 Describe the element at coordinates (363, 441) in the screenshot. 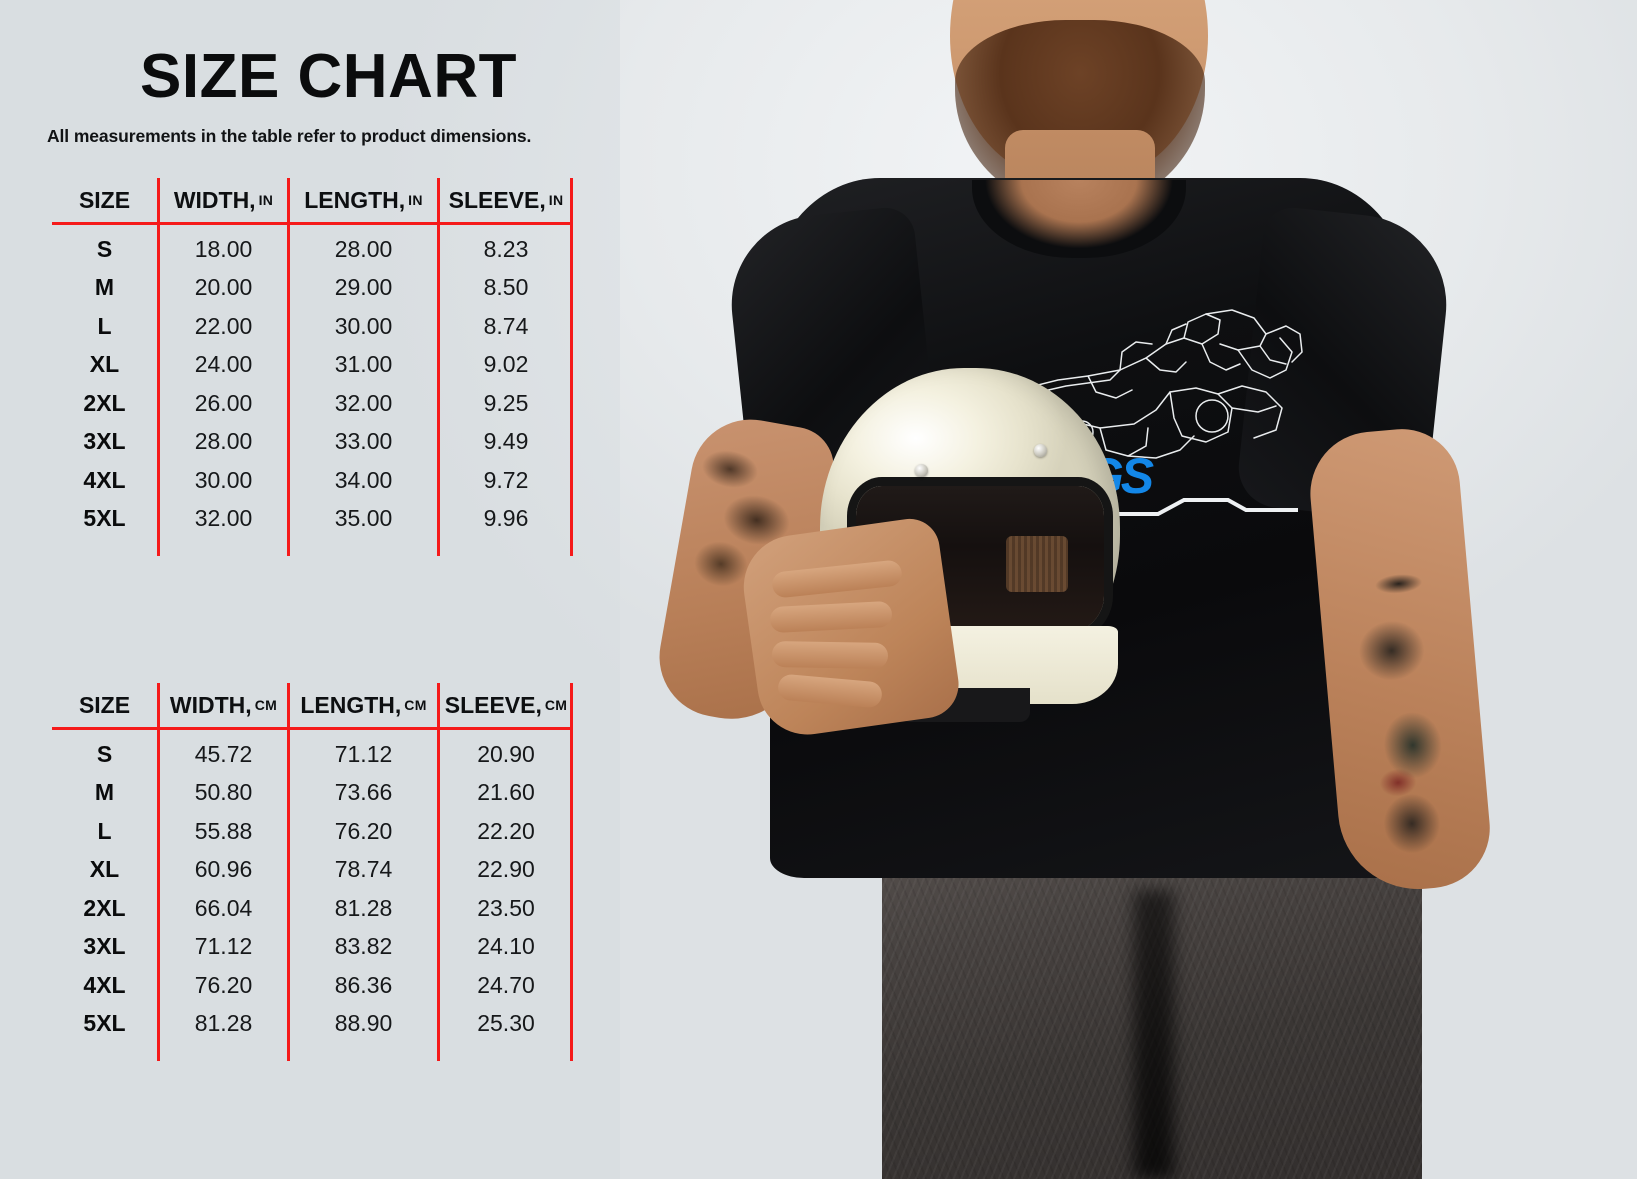

I see `measurement-value: 33.00` at that location.